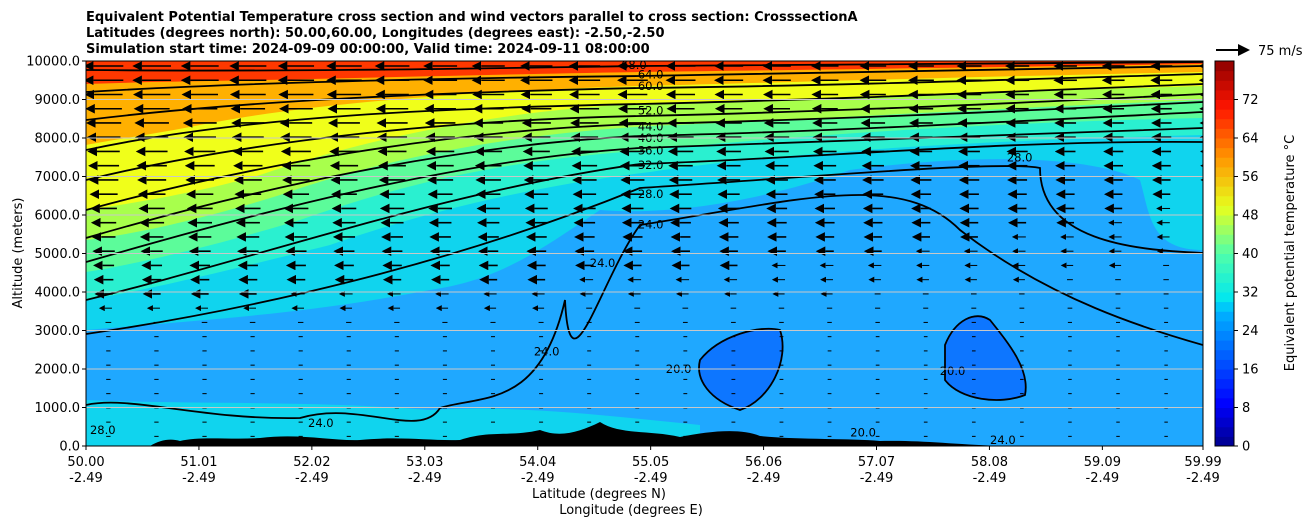  I want to click on colorbar-tick-label: 48, so click(1250, 216).